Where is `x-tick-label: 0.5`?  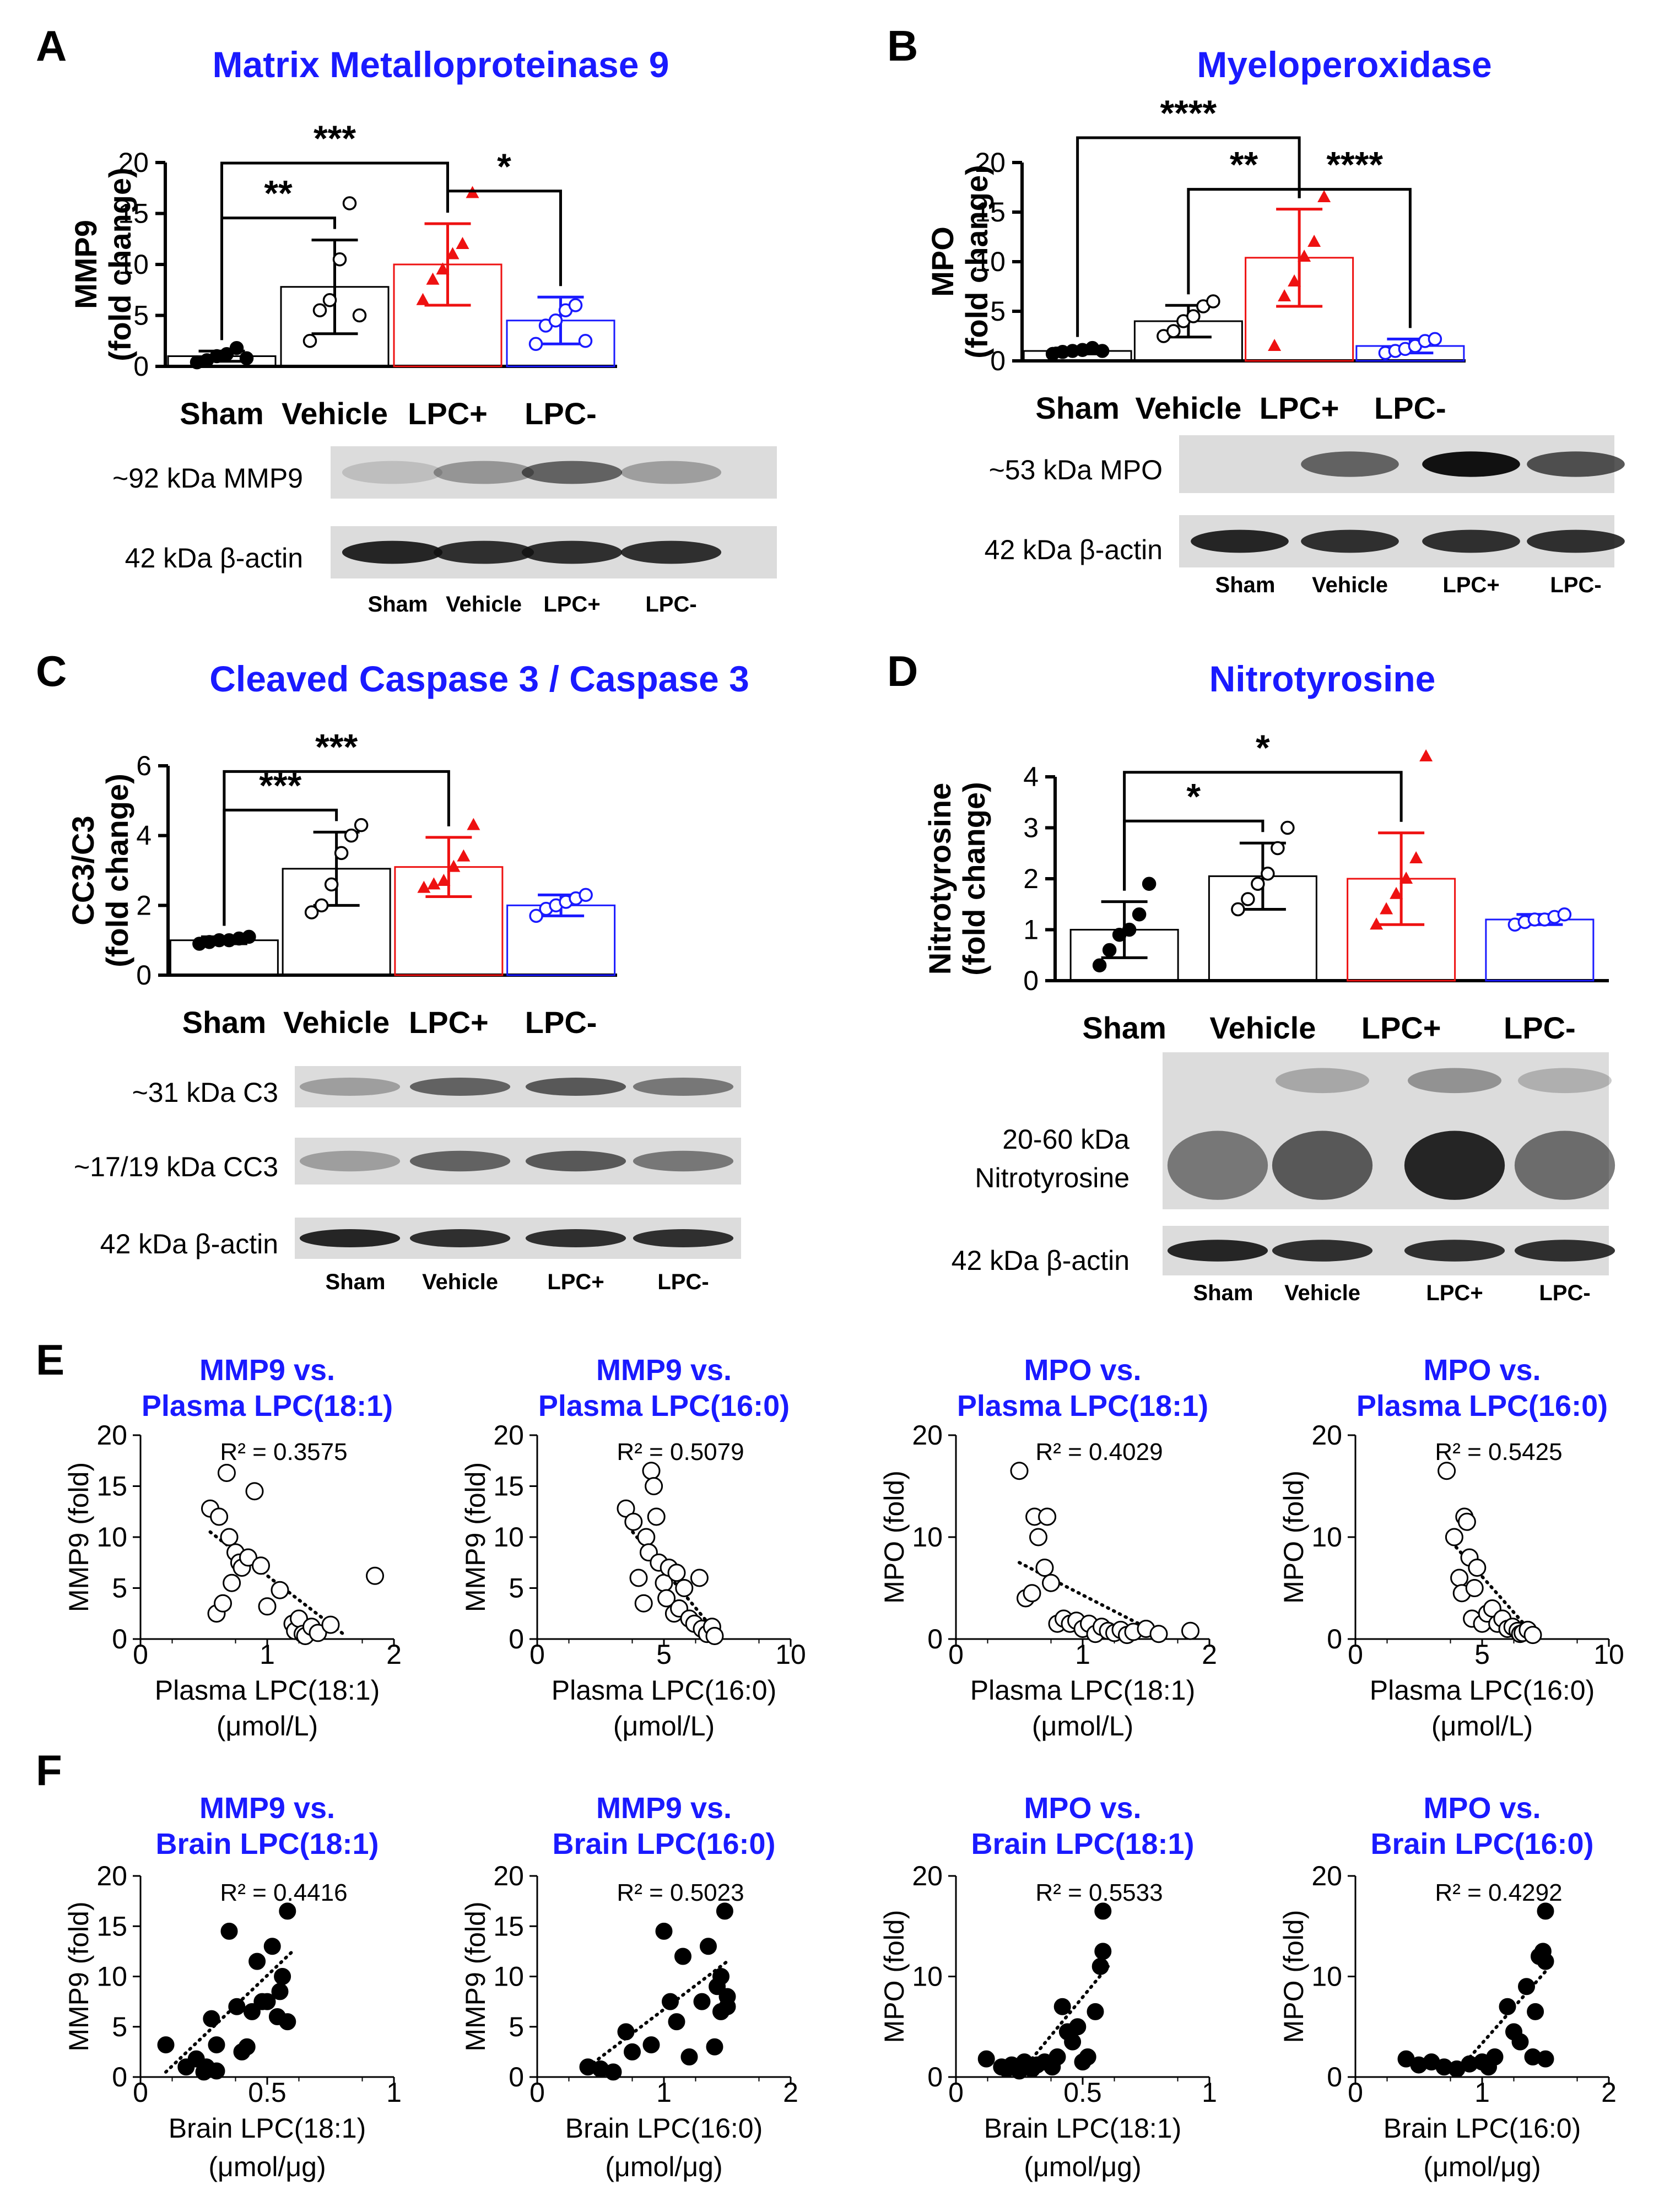
x-tick-label: 0.5 is located at coordinates (1082, 2092).